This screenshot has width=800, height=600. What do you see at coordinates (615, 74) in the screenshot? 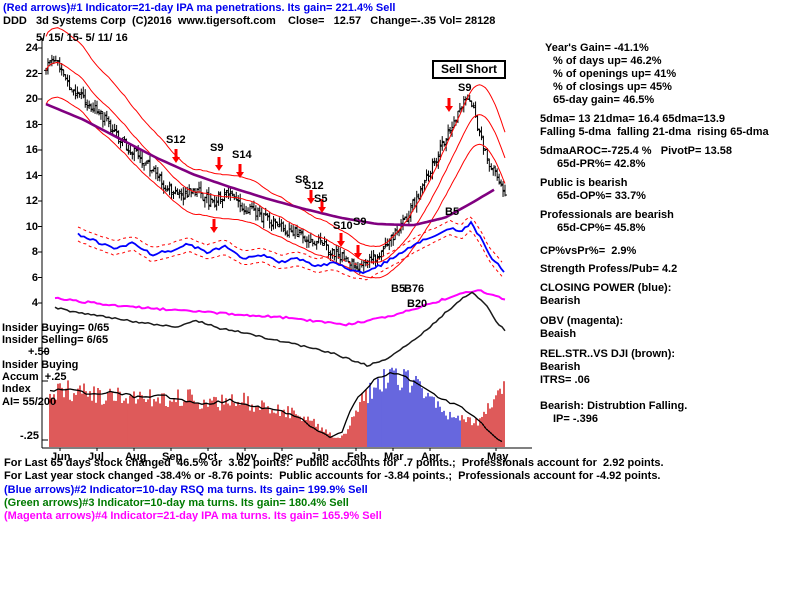
I see `right-panel-stat-line: % of openings up= 41%` at bounding box center [615, 74].